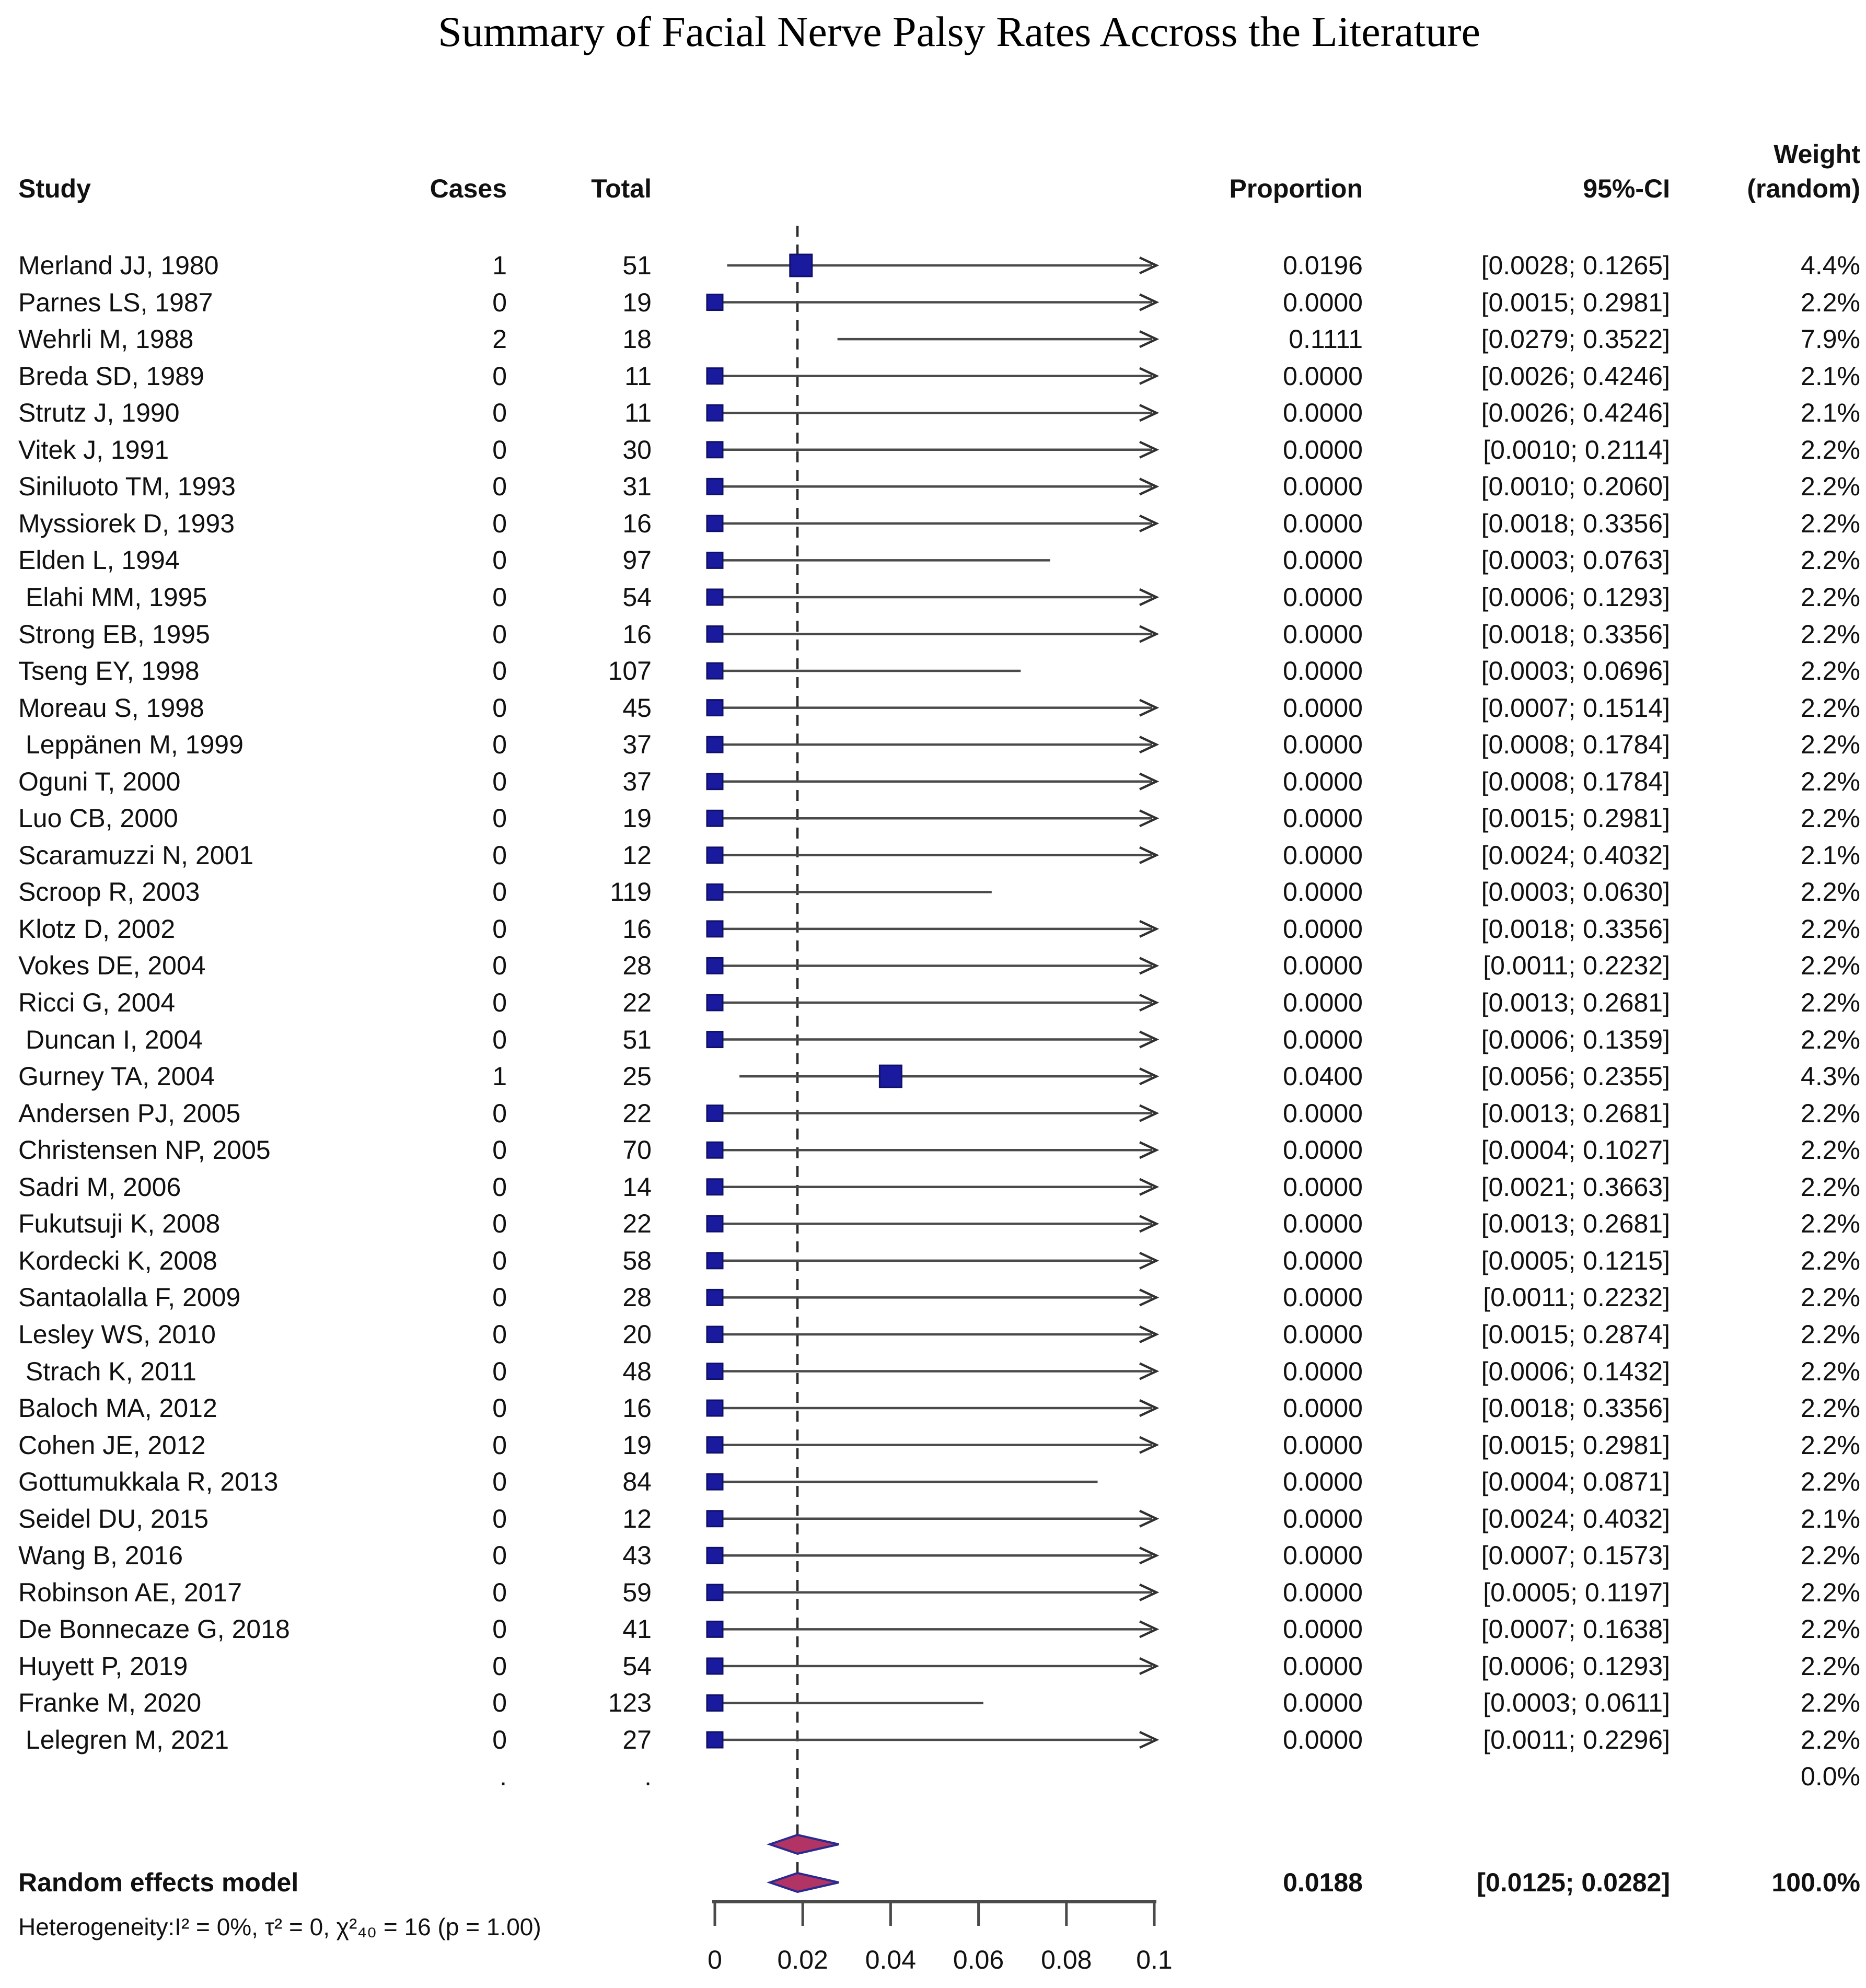  I want to click on axis-tick-label: 0.06, so click(978, 1959).